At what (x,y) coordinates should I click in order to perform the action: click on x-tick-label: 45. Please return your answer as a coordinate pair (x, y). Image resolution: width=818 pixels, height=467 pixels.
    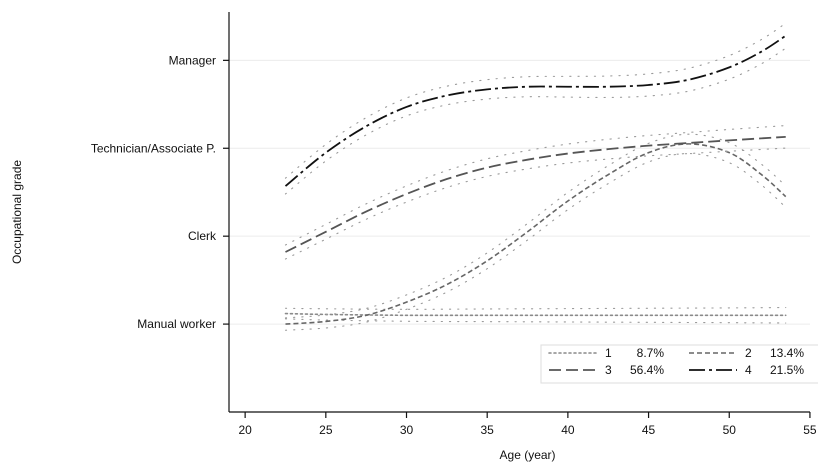
    Looking at the image, I should click on (649, 430).